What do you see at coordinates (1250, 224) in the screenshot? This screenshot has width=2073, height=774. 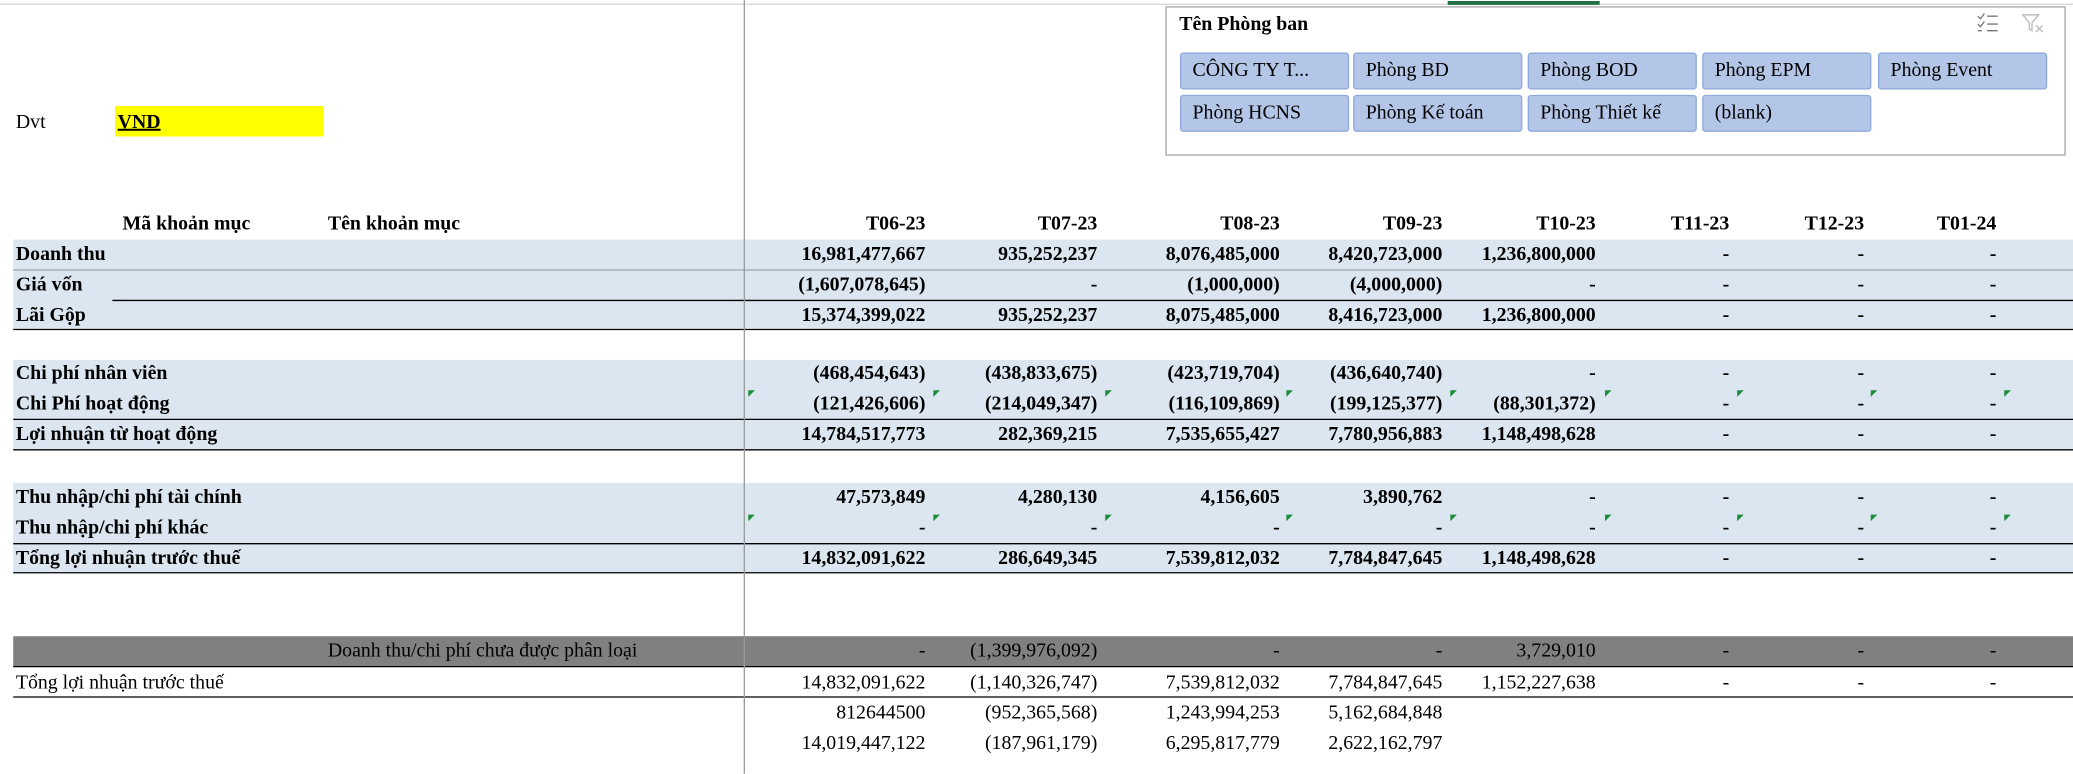 I see `period-header: T08-23` at bounding box center [1250, 224].